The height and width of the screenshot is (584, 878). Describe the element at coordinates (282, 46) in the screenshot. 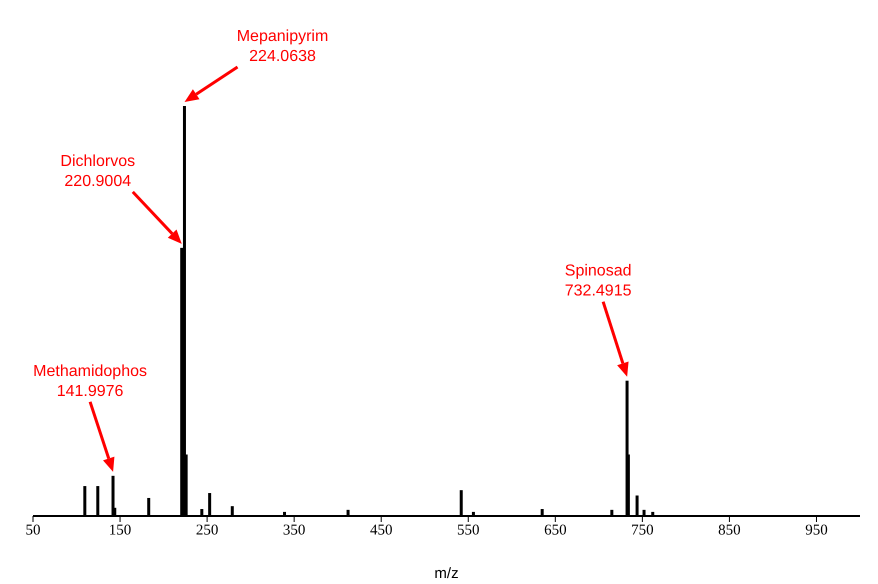

I see `text: Mepanipyrim 224.0638` at that location.